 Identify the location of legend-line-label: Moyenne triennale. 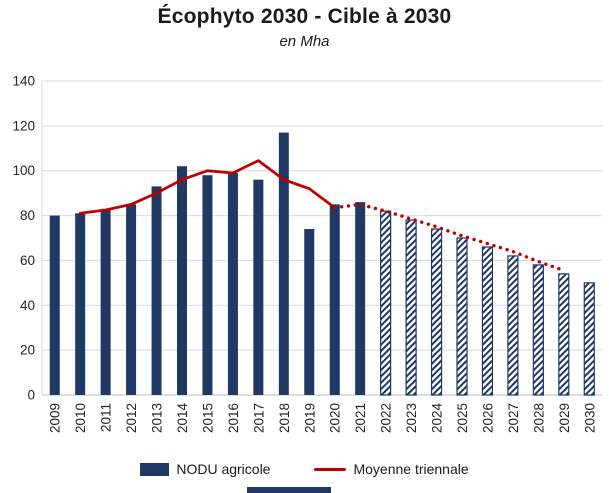
(411, 469).